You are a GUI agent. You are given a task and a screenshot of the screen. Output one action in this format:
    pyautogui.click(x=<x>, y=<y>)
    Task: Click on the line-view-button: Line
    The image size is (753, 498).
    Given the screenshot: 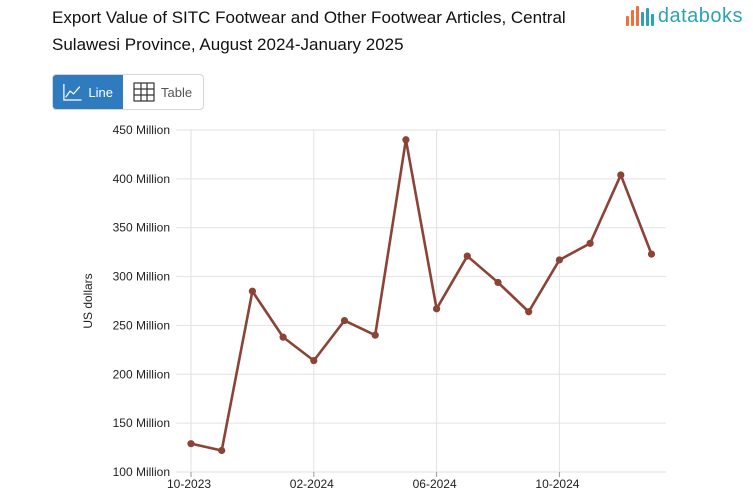 What is the action you would take?
    pyautogui.click(x=88, y=92)
    